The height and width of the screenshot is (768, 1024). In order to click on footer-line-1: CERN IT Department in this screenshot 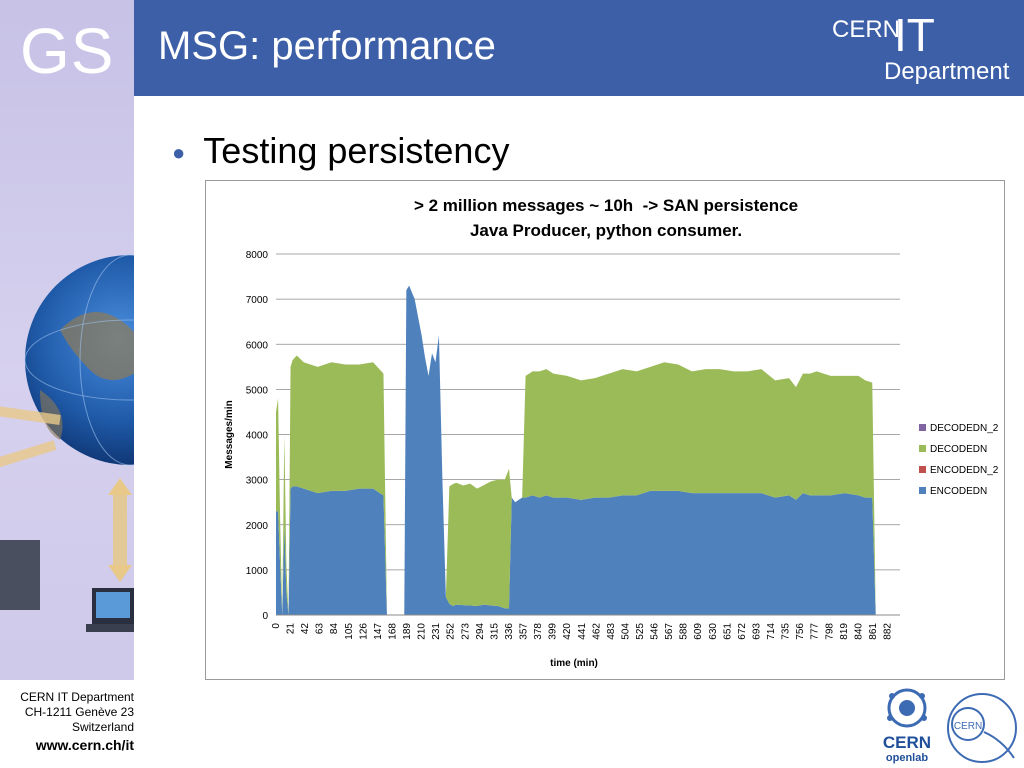, I will do `click(77, 697)`.